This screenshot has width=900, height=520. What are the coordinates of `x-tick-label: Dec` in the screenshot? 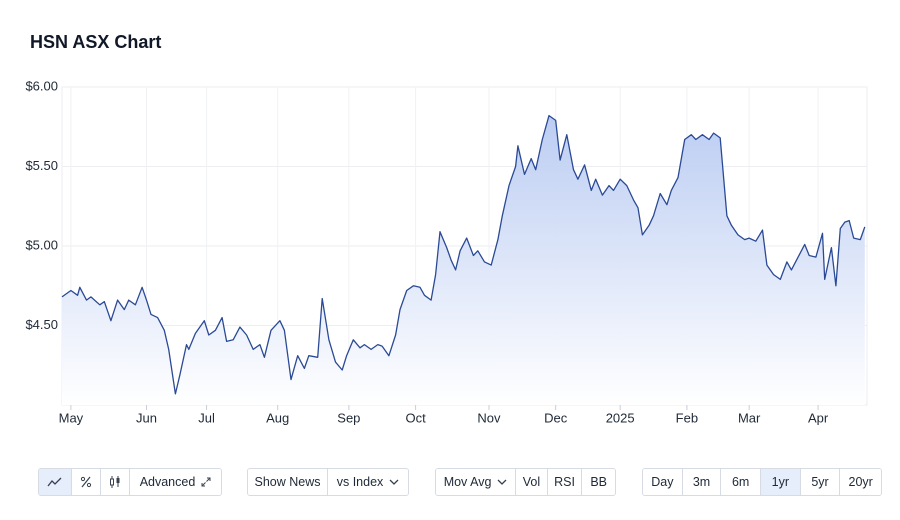 It's located at (556, 417).